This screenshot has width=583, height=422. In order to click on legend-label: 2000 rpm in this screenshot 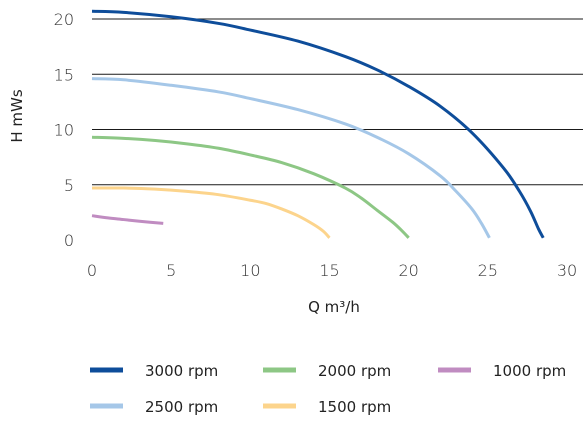, I will do `click(354, 371)`.